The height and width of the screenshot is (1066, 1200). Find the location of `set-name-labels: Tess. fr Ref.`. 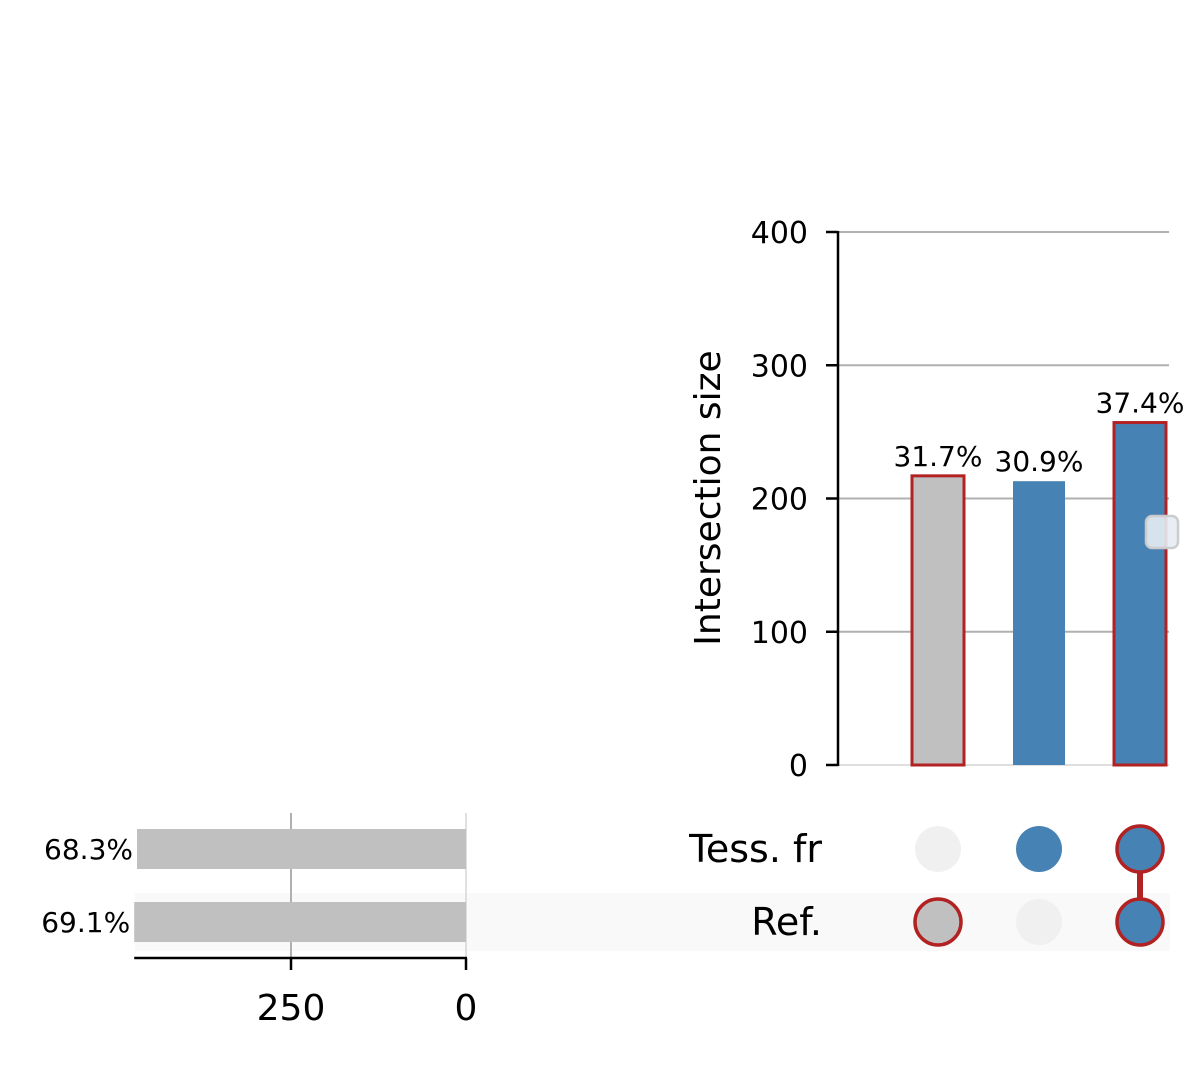

set-name-labels: Tess. fr Ref. is located at coordinates (755, 885).